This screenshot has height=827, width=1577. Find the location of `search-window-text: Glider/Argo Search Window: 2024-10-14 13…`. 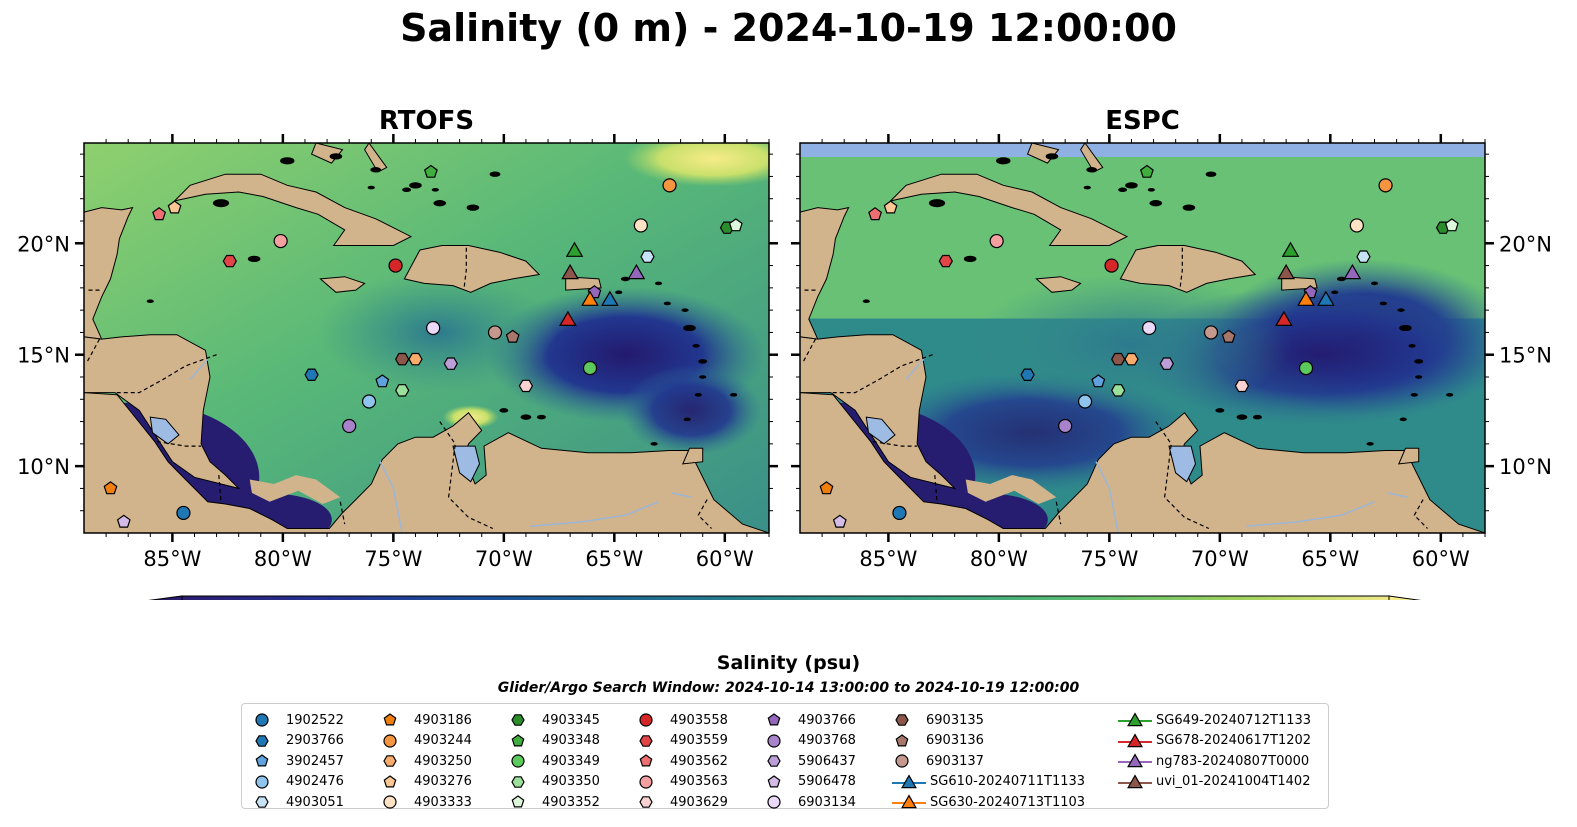

search-window-text: Glider/Argo Search Window: 2024-10-14 13… is located at coordinates (788, 688).